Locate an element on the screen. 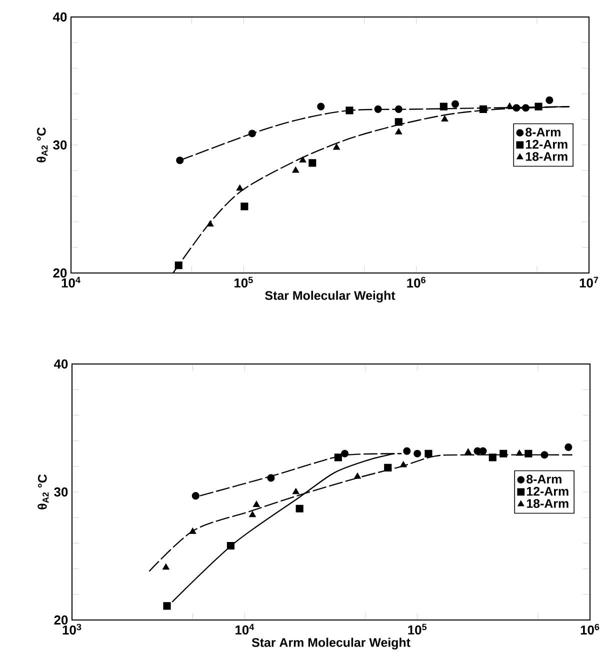  x-tick-label: 10$^{7}$ is located at coordinates (589, 282).